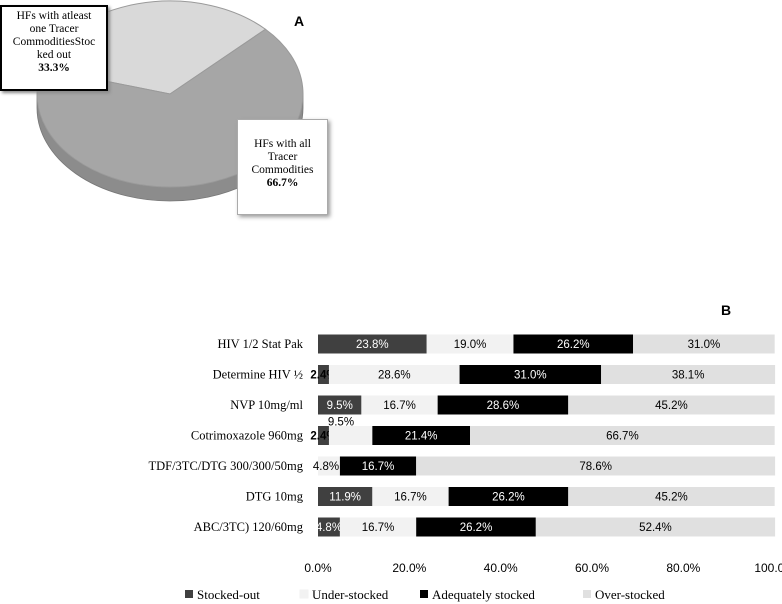 The height and width of the screenshot is (604, 782). I want to click on panel-label-b: B, so click(726, 310).